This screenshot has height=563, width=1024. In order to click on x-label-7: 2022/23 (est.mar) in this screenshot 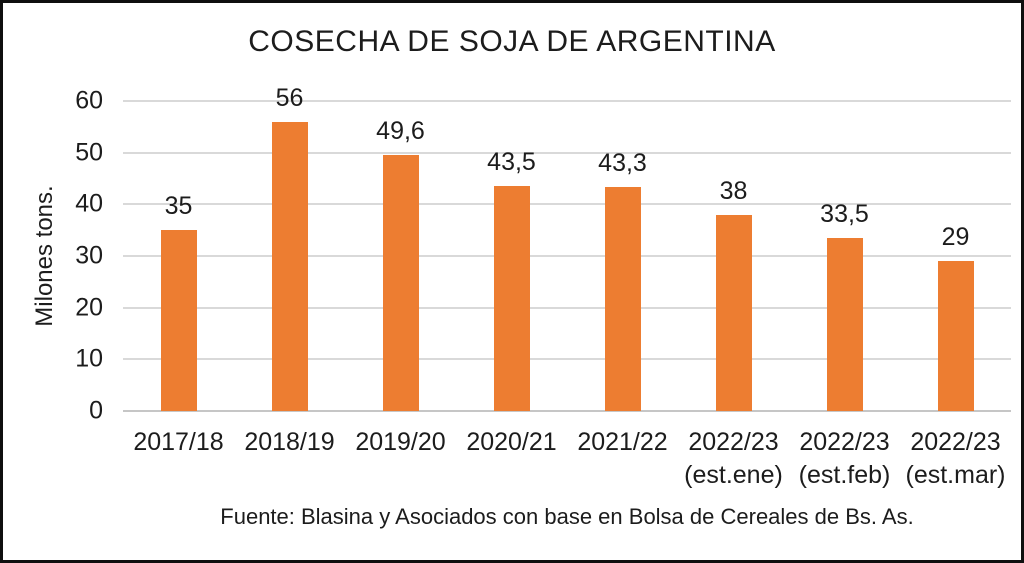, I will do `click(955, 459)`.